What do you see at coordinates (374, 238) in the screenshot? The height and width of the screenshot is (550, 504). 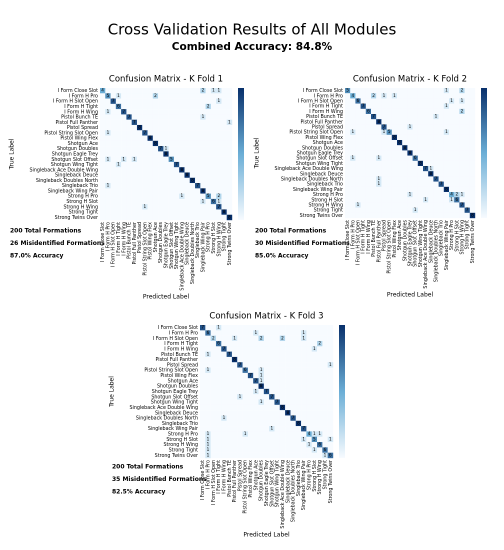 I see `x-tick-label: Pistol Bunch TE` at bounding box center [374, 238].